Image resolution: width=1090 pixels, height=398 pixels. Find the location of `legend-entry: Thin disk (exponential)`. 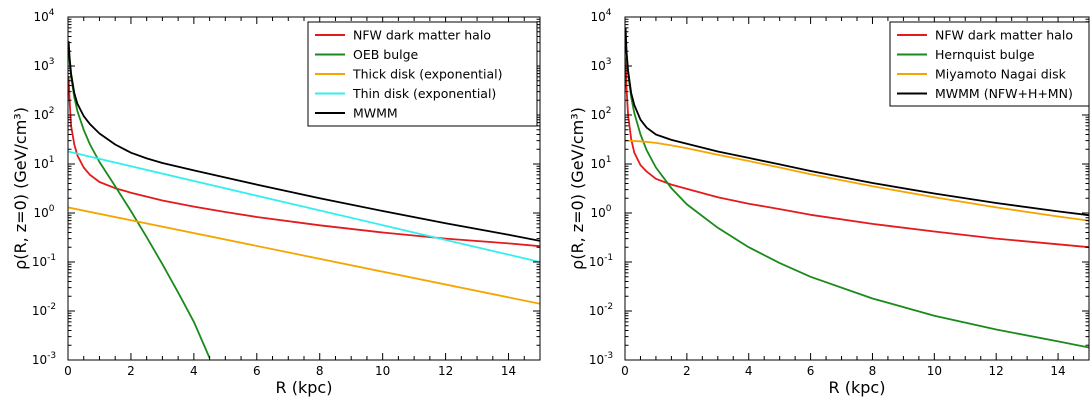

legend-entry: Thin disk (exponential) is located at coordinates (424, 93).